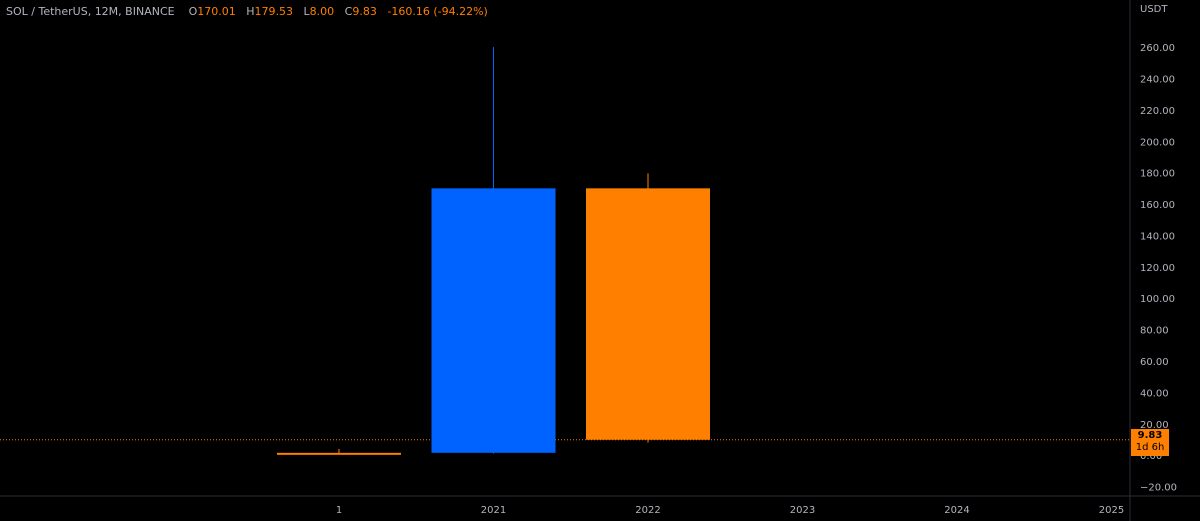 This screenshot has height=521, width=1200. What do you see at coordinates (956, 510) in the screenshot?
I see `x-tick-label: 2024` at bounding box center [956, 510].